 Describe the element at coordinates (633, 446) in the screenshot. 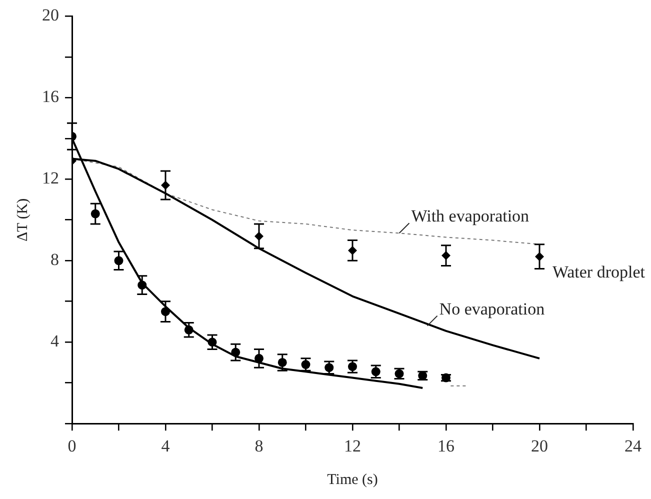

I see `x-tick-label: 24` at that location.